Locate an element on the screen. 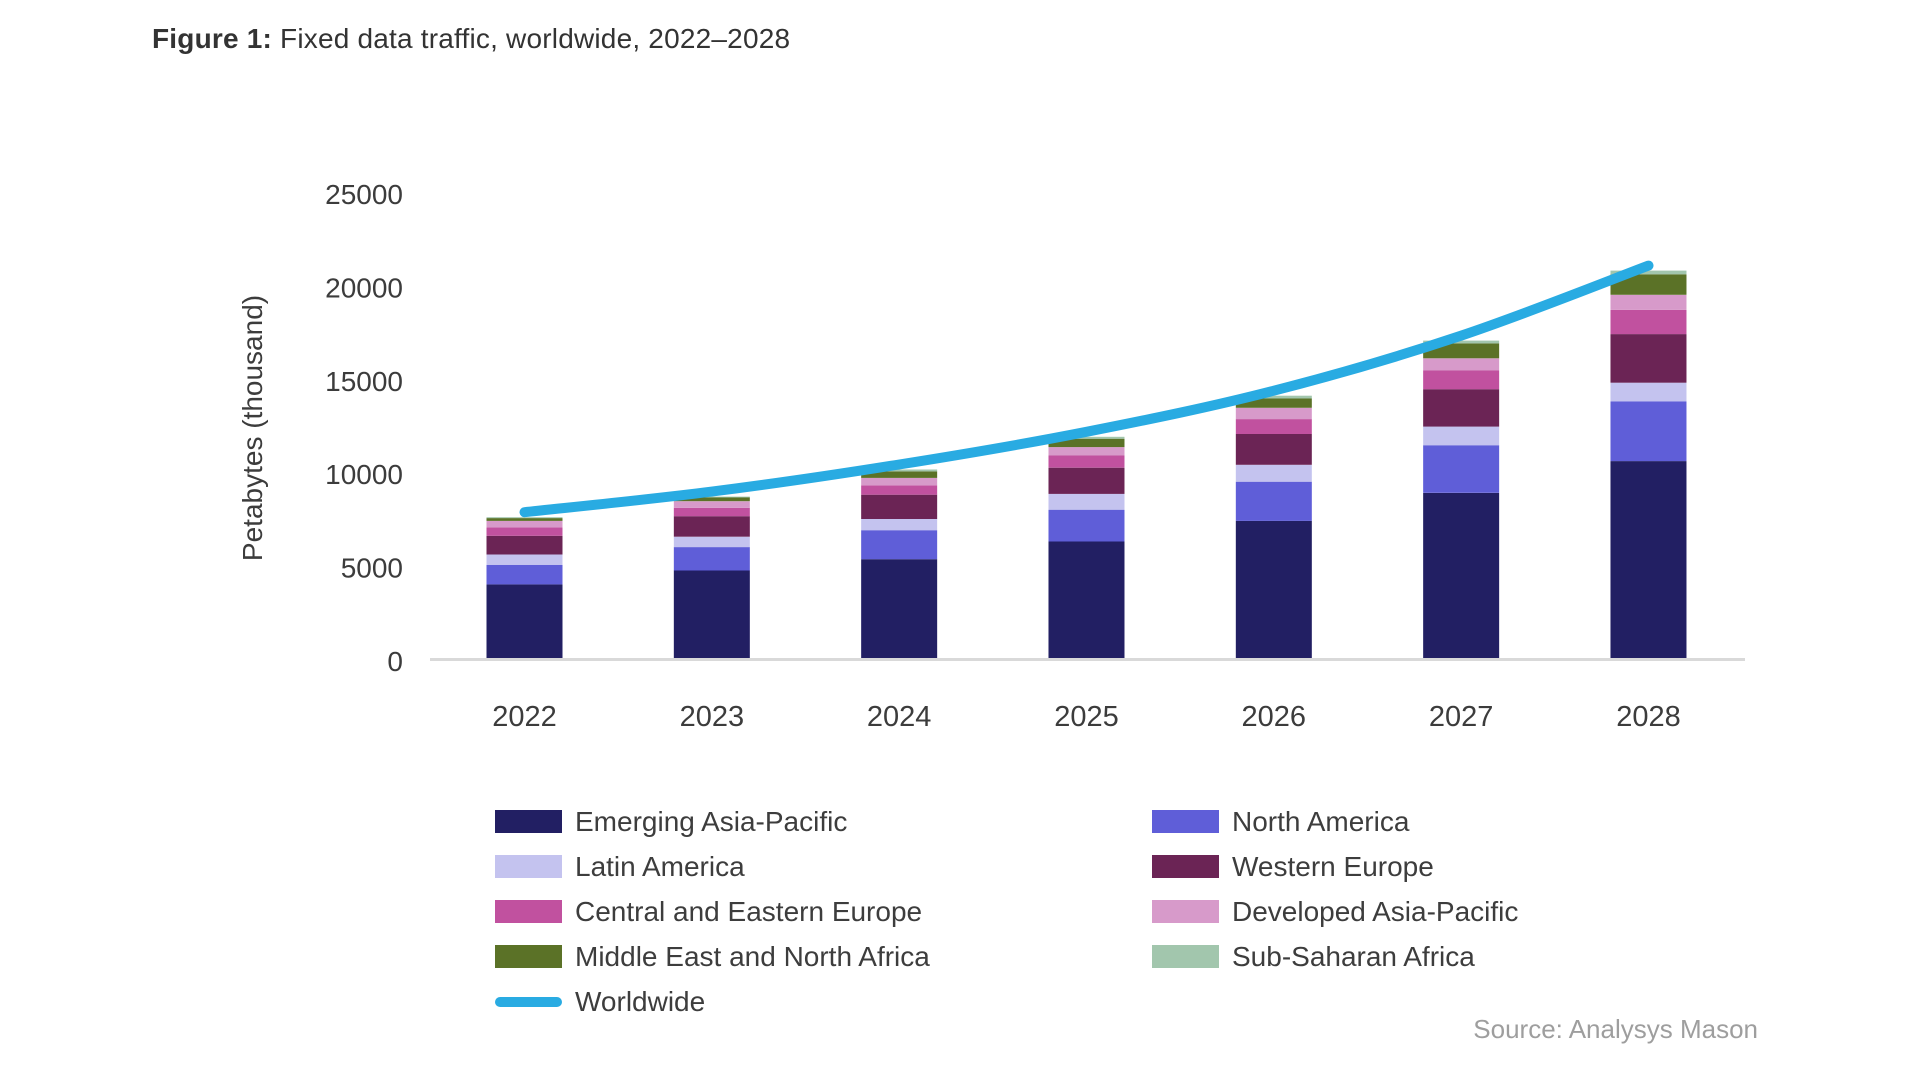  bar-segment-2024-western-europe is located at coordinates (899, 506).